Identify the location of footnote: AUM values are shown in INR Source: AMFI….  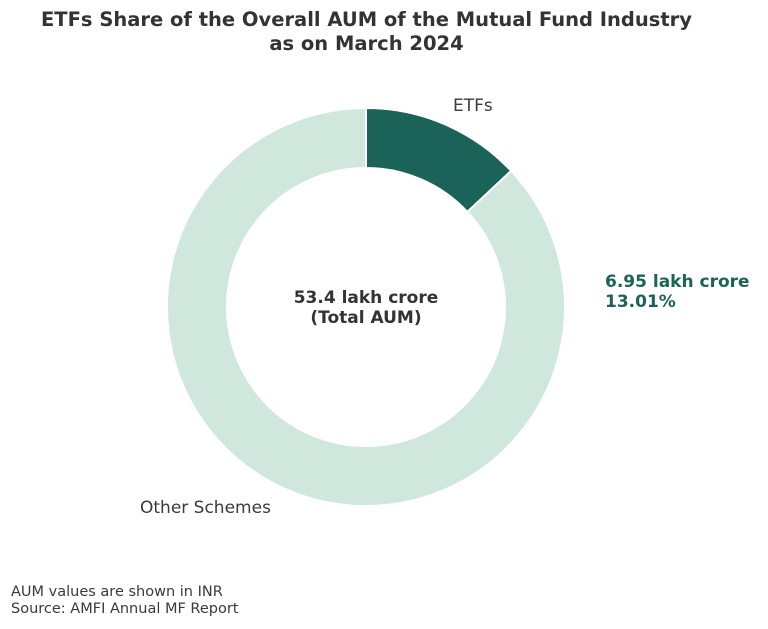
(125, 601).